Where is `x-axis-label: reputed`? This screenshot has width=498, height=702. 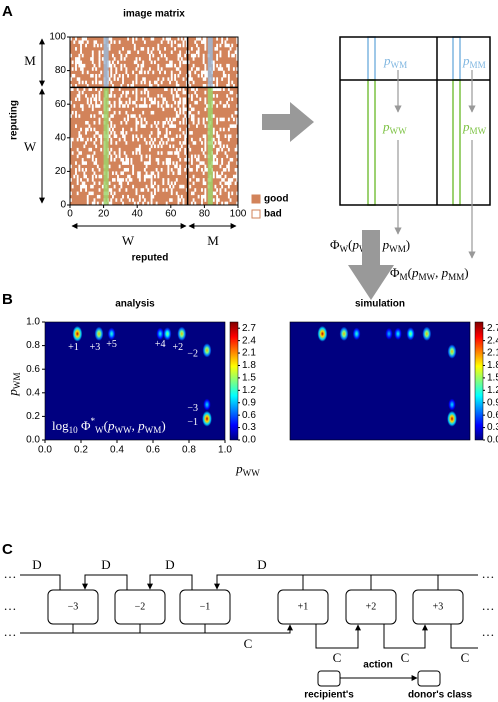
x-axis-label: reputed is located at coordinates (150, 258).